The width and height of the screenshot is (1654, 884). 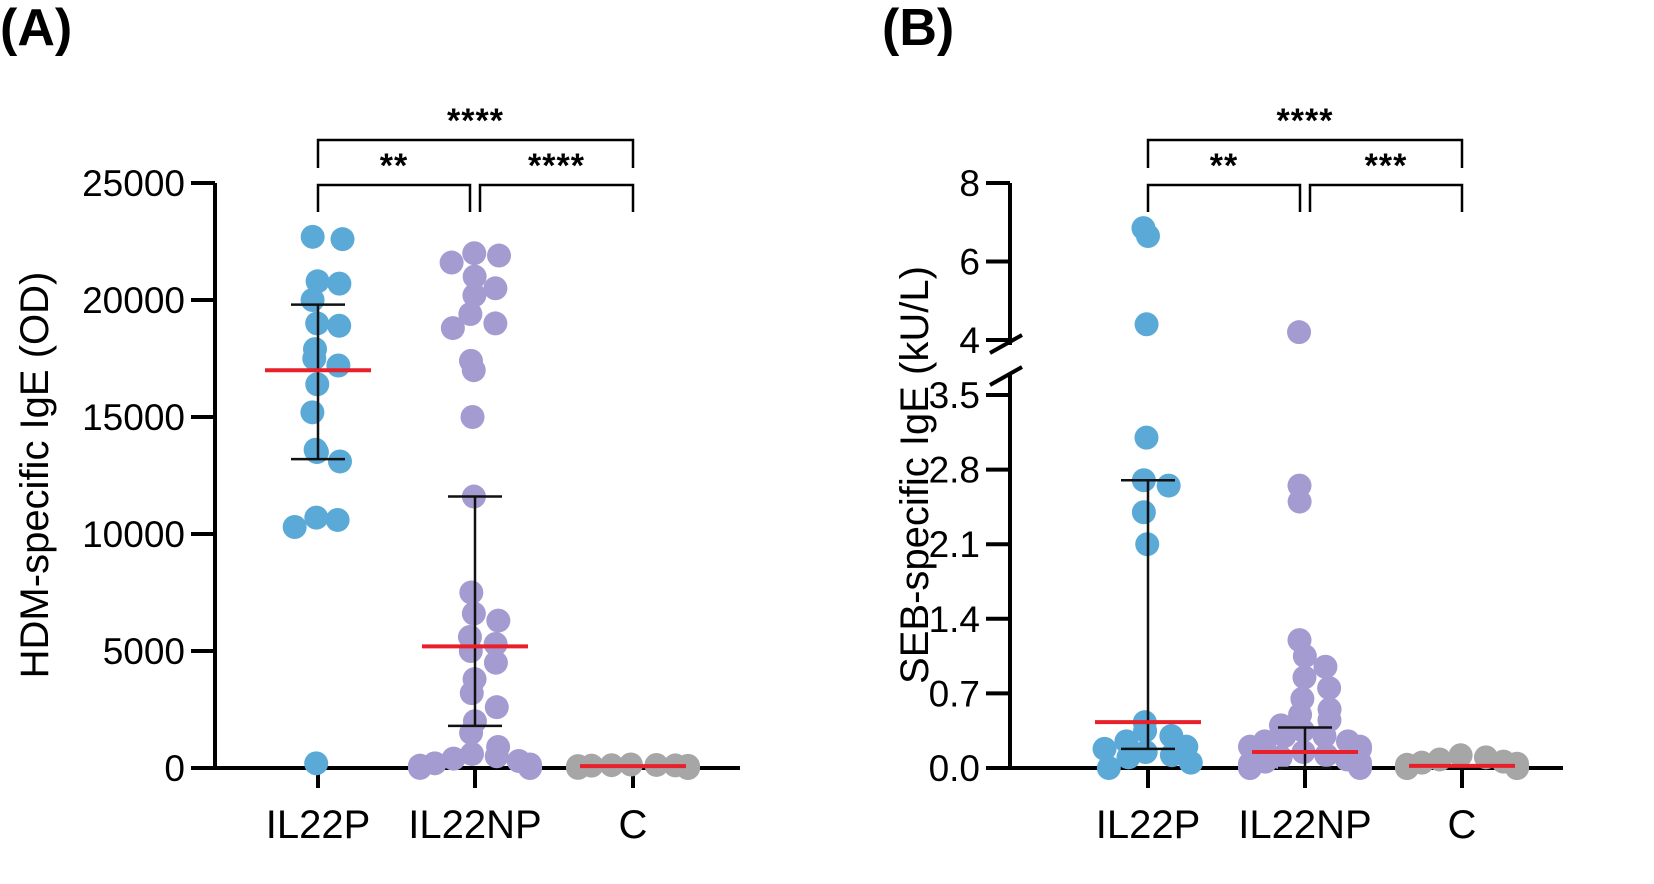 I want to click on y-tick-label: 15000, so click(x=133, y=417).